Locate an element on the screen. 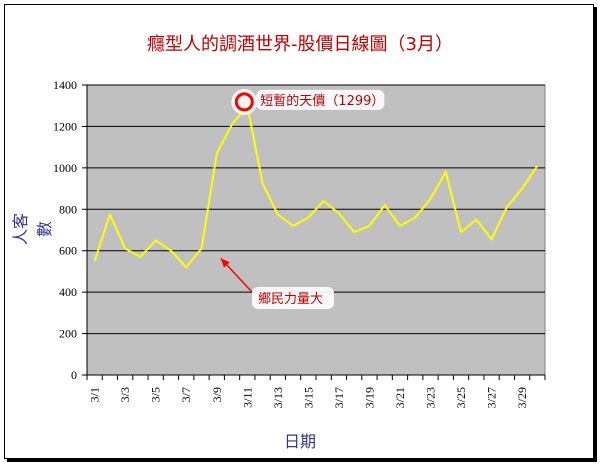  x-tick-label: 3/3 is located at coordinates (125, 394).